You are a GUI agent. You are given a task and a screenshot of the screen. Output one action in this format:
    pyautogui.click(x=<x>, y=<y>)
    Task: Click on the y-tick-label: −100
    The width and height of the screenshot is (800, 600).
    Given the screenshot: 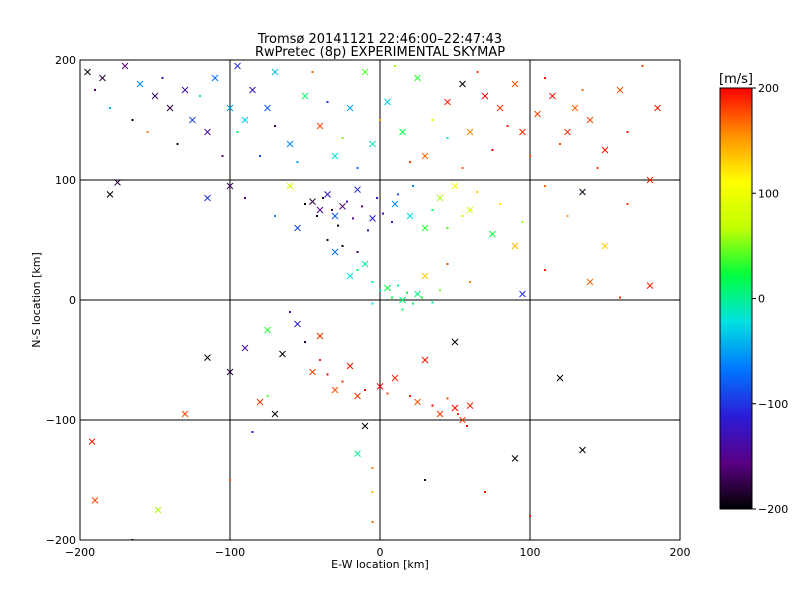 What is the action you would take?
    pyautogui.click(x=61, y=420)
    